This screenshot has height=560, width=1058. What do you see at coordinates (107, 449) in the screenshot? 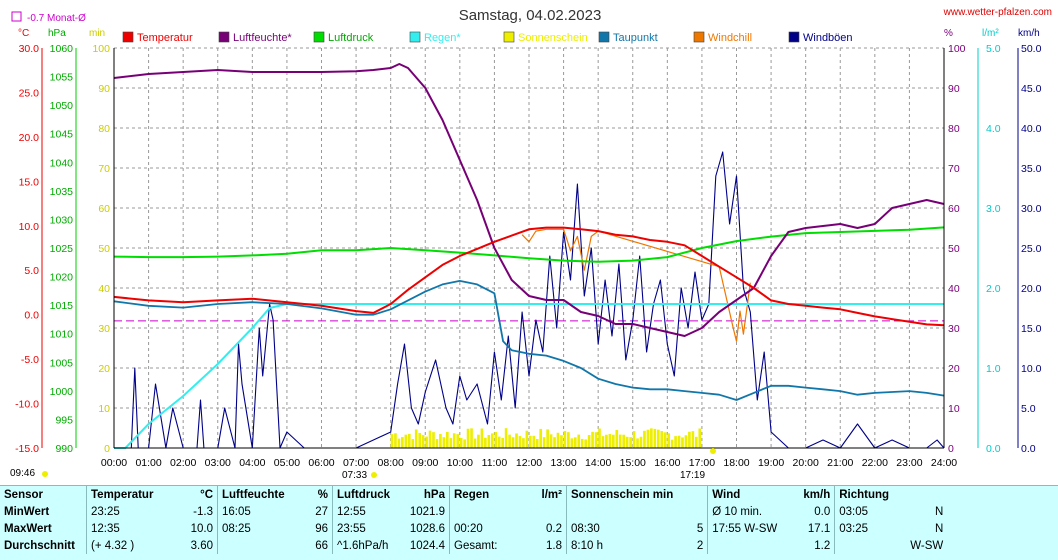
I see `y-tick-label-sun: 0` at bounding box center [107, 449].